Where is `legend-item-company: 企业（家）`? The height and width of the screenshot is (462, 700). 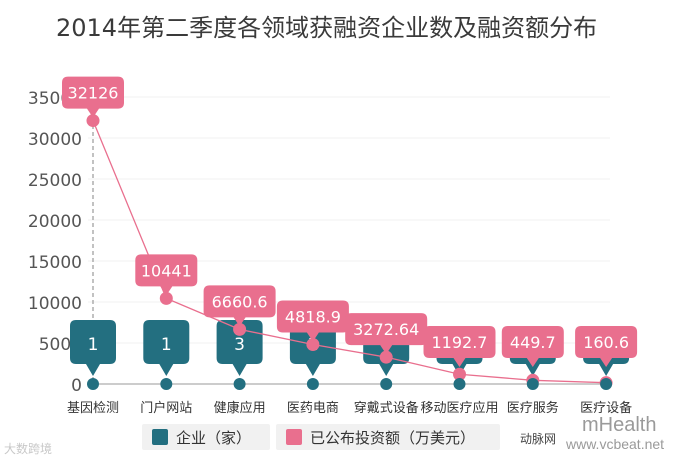
legend-item-company: 企业（家） is located at coordinates (206, 437).